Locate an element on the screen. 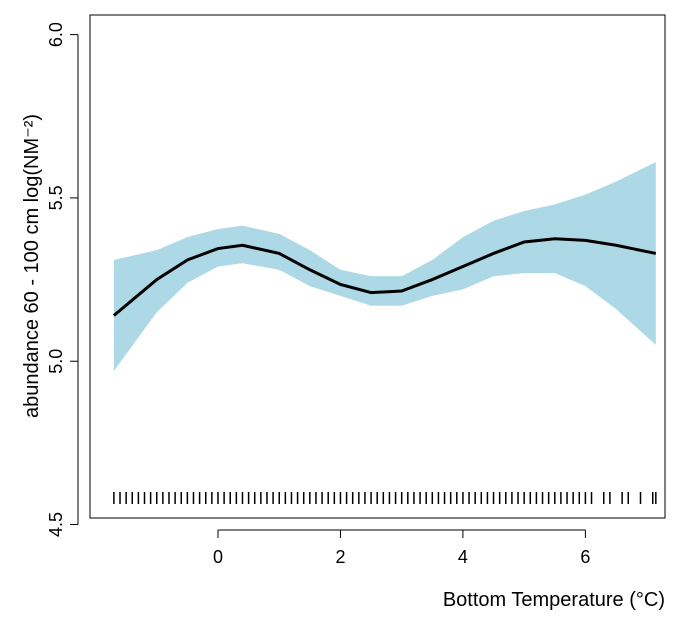 The width and height of the screenshot is (675, 623). x-tick-label: 6 is located at coordinates (585, 557).